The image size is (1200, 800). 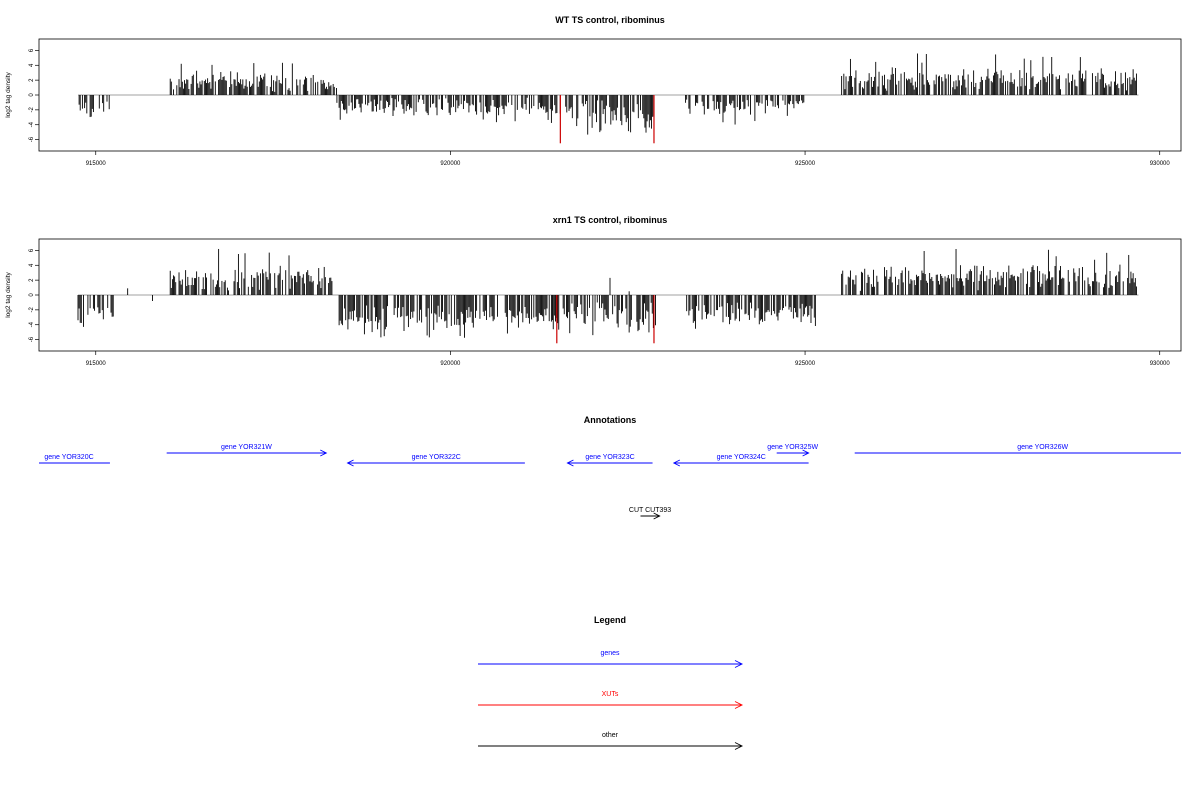 What do you see at coordinates (610, 220) in the screenshot?
I see `chart-title: xrn1 TS control, ribominus` at bounding box center [610, 220].